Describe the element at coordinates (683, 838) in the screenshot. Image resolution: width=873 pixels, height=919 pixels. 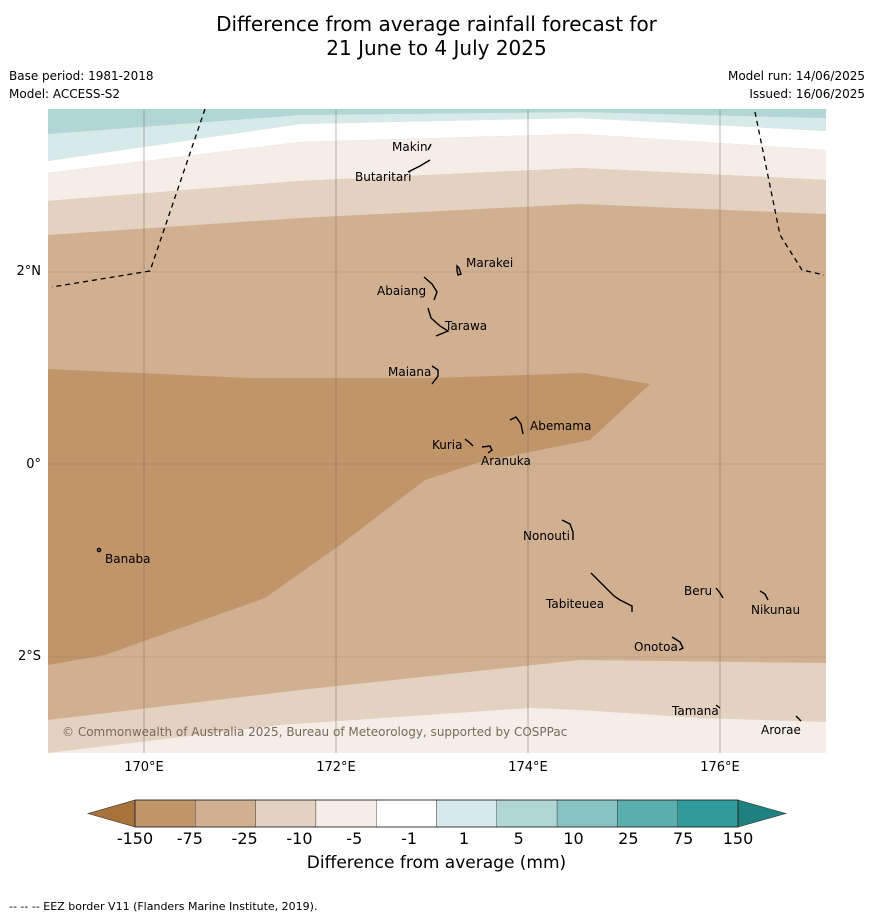
I see `colorbar-tick-label: 75` at that location.